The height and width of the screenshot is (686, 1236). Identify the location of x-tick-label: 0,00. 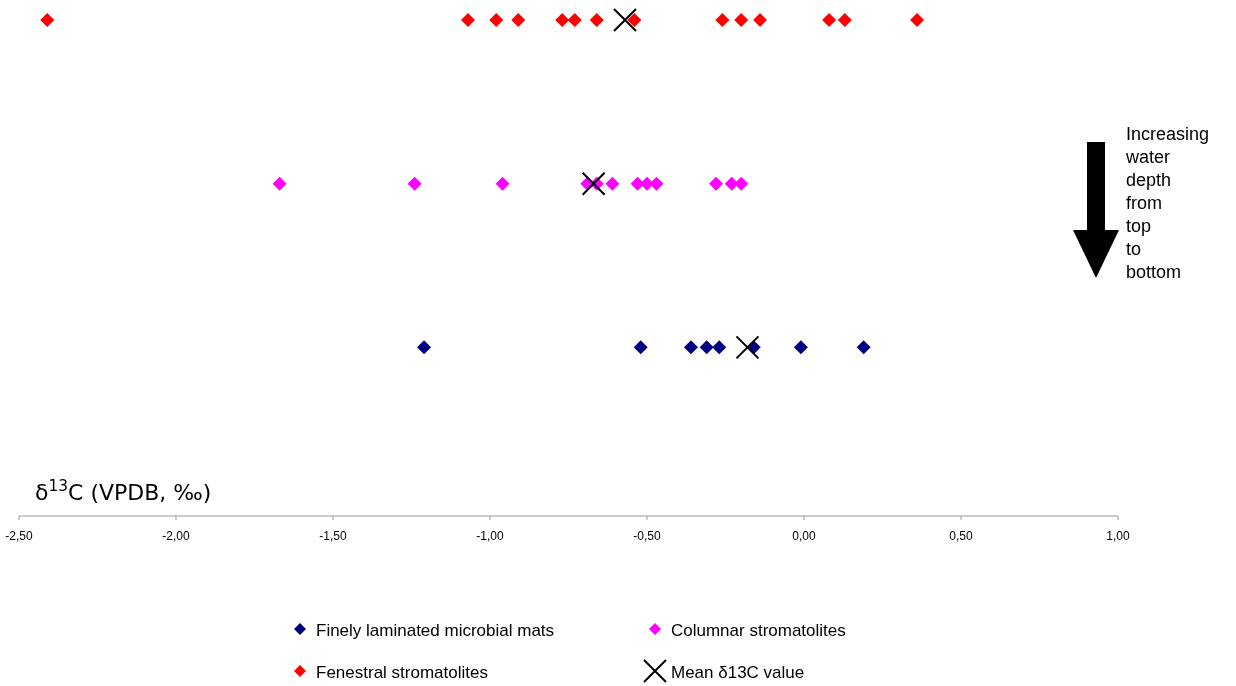
(804, 536).